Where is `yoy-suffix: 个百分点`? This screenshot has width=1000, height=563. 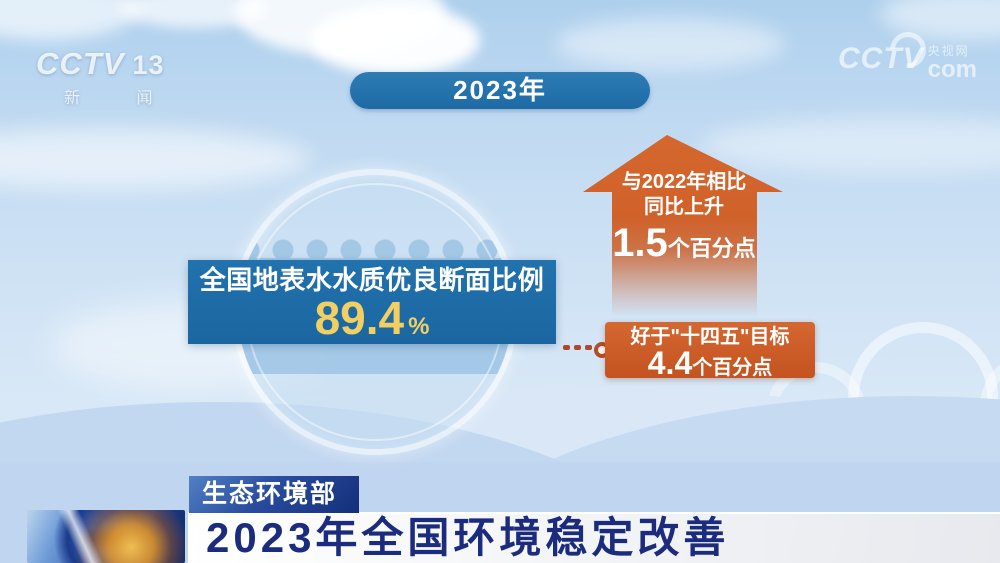 yoy-suffix: 个百分点 is located at coordinates (711, 248).